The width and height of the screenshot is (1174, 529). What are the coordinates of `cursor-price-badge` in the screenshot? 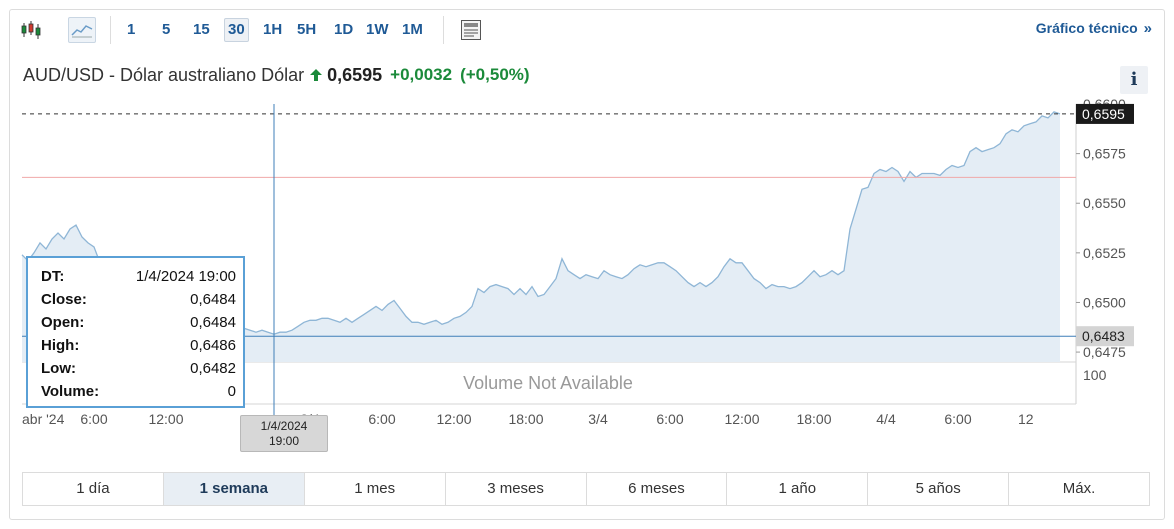 It's located at (1105, 336).